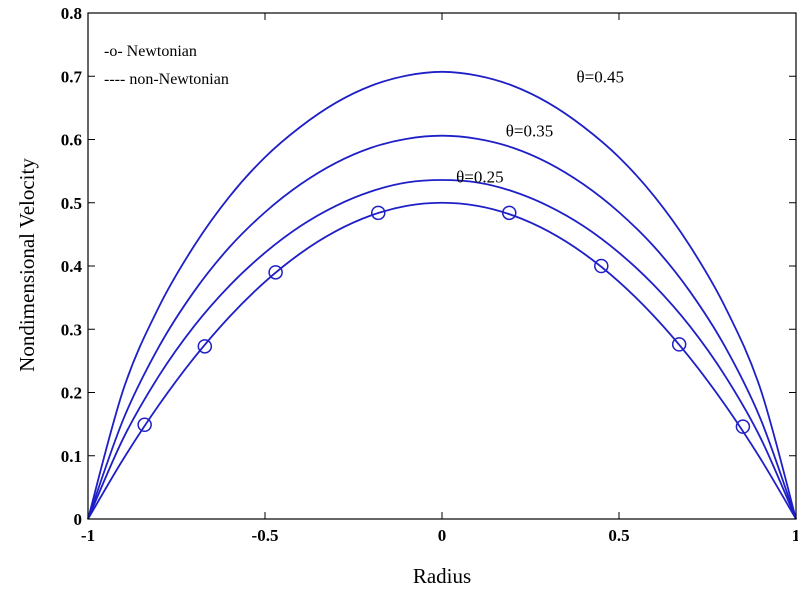 The width and height of the screenshot is (798, 596). I want to click on y-tick-label-4: 0.4, so click(72, 266).